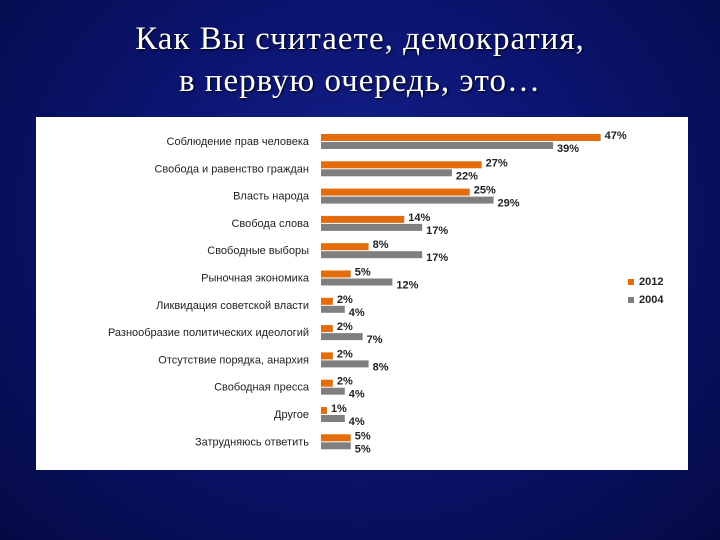 The image size is (720, 540). I want to click on category-label: Отсутствие порядка, анархия, so click(233, 360).